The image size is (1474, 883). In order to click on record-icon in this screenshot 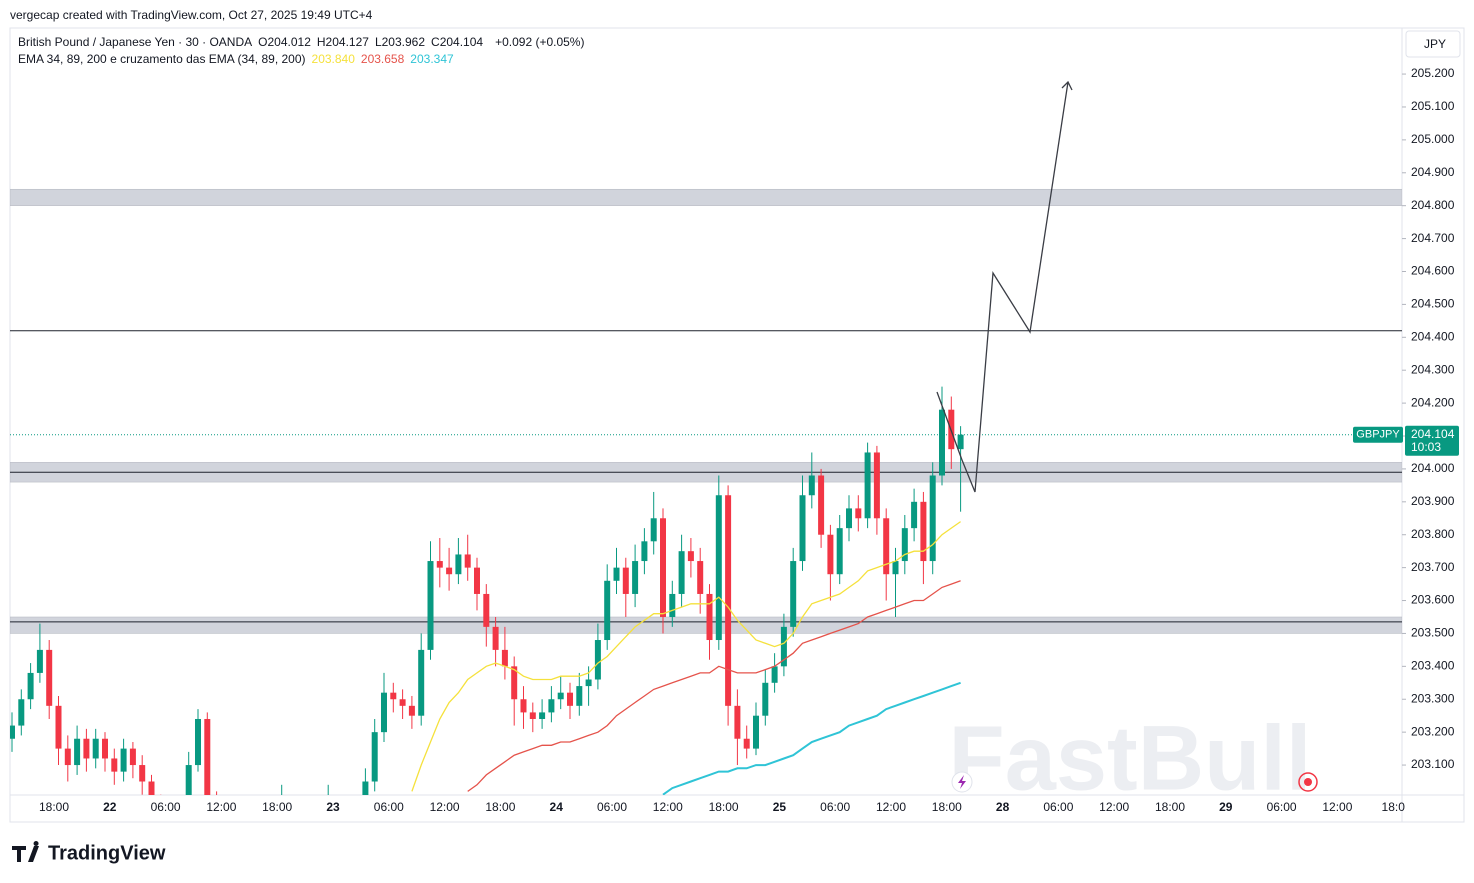, I will do `click(1308, 782)`.